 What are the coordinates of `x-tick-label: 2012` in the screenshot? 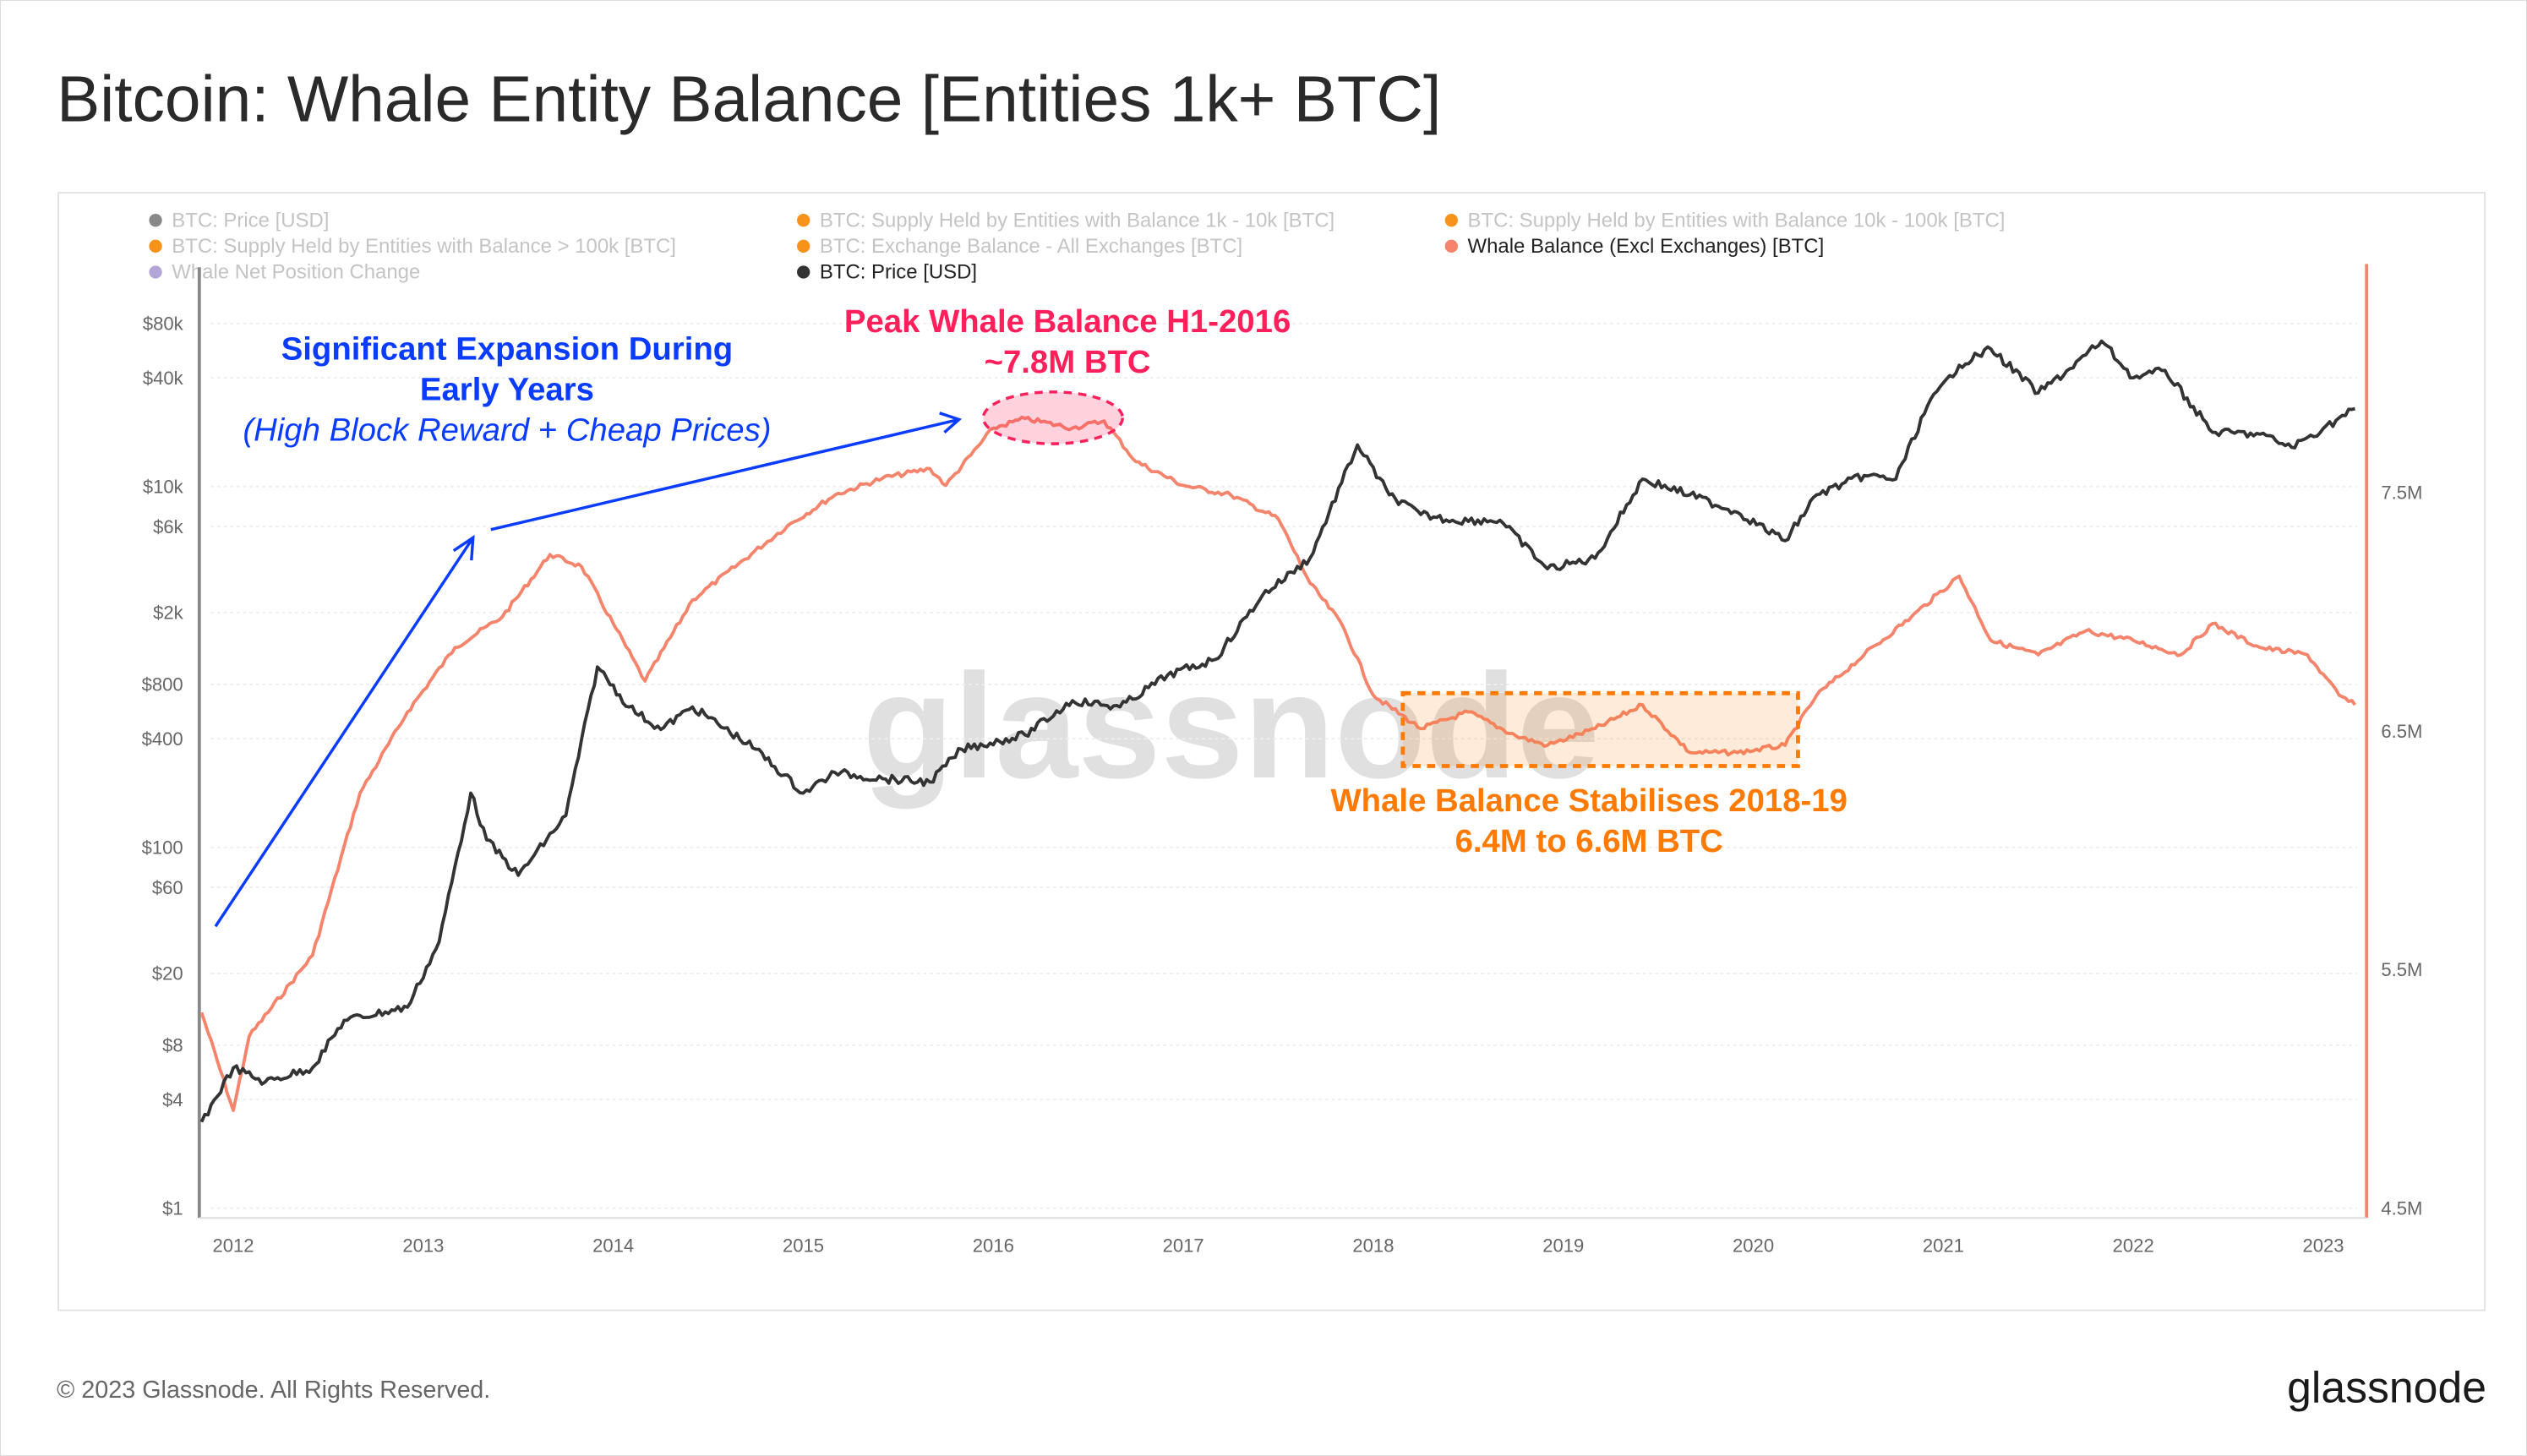 It's located at (233, 1246).